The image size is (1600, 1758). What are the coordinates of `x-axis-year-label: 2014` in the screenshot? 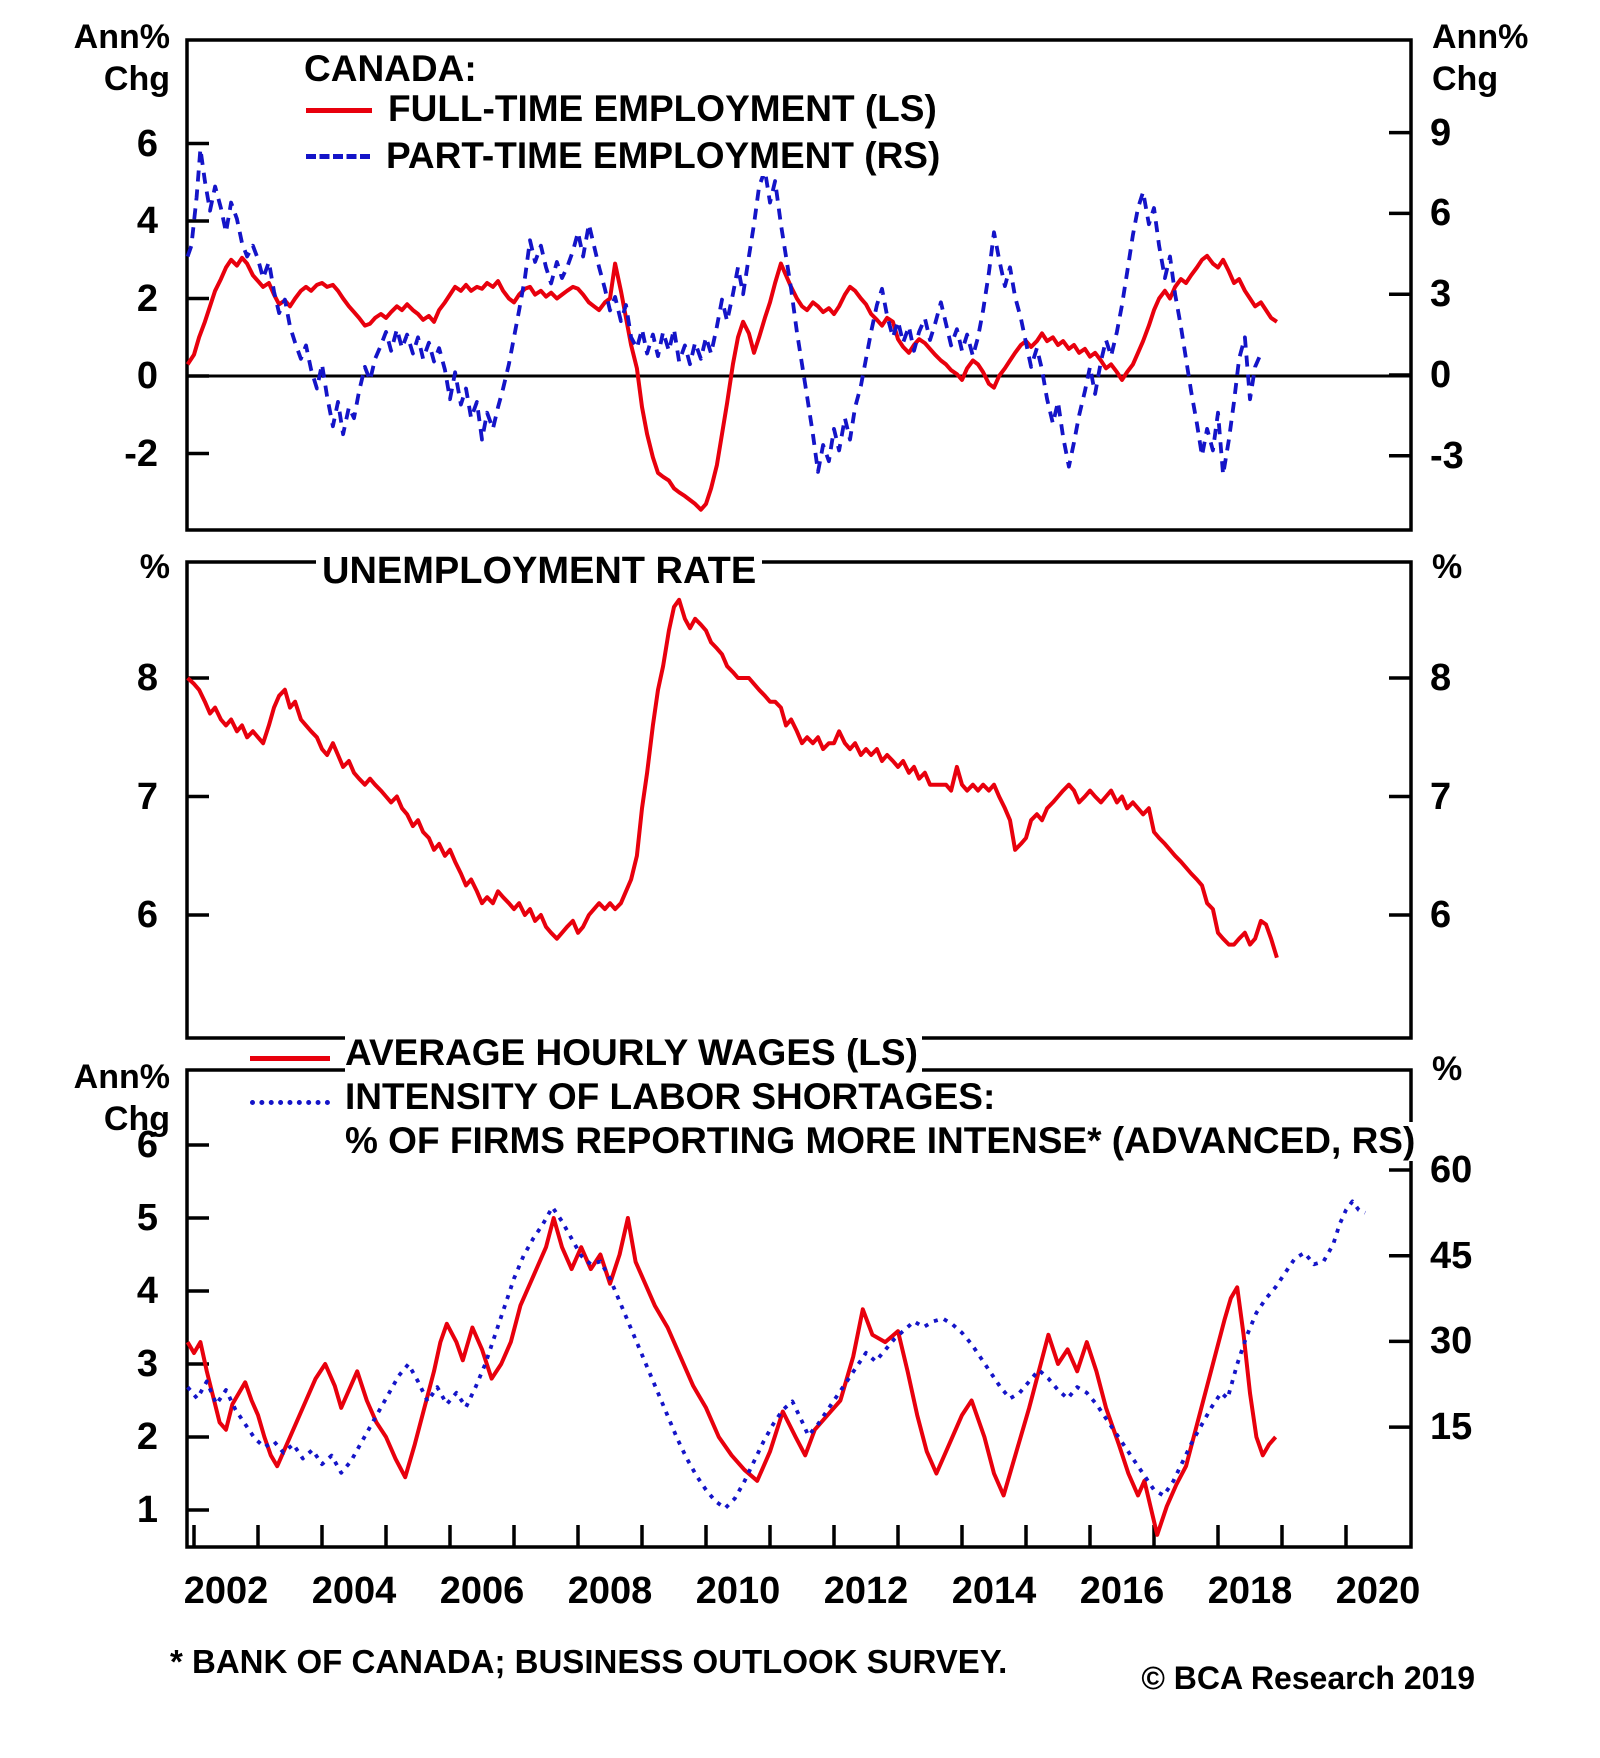 It's located at (994, 1591).